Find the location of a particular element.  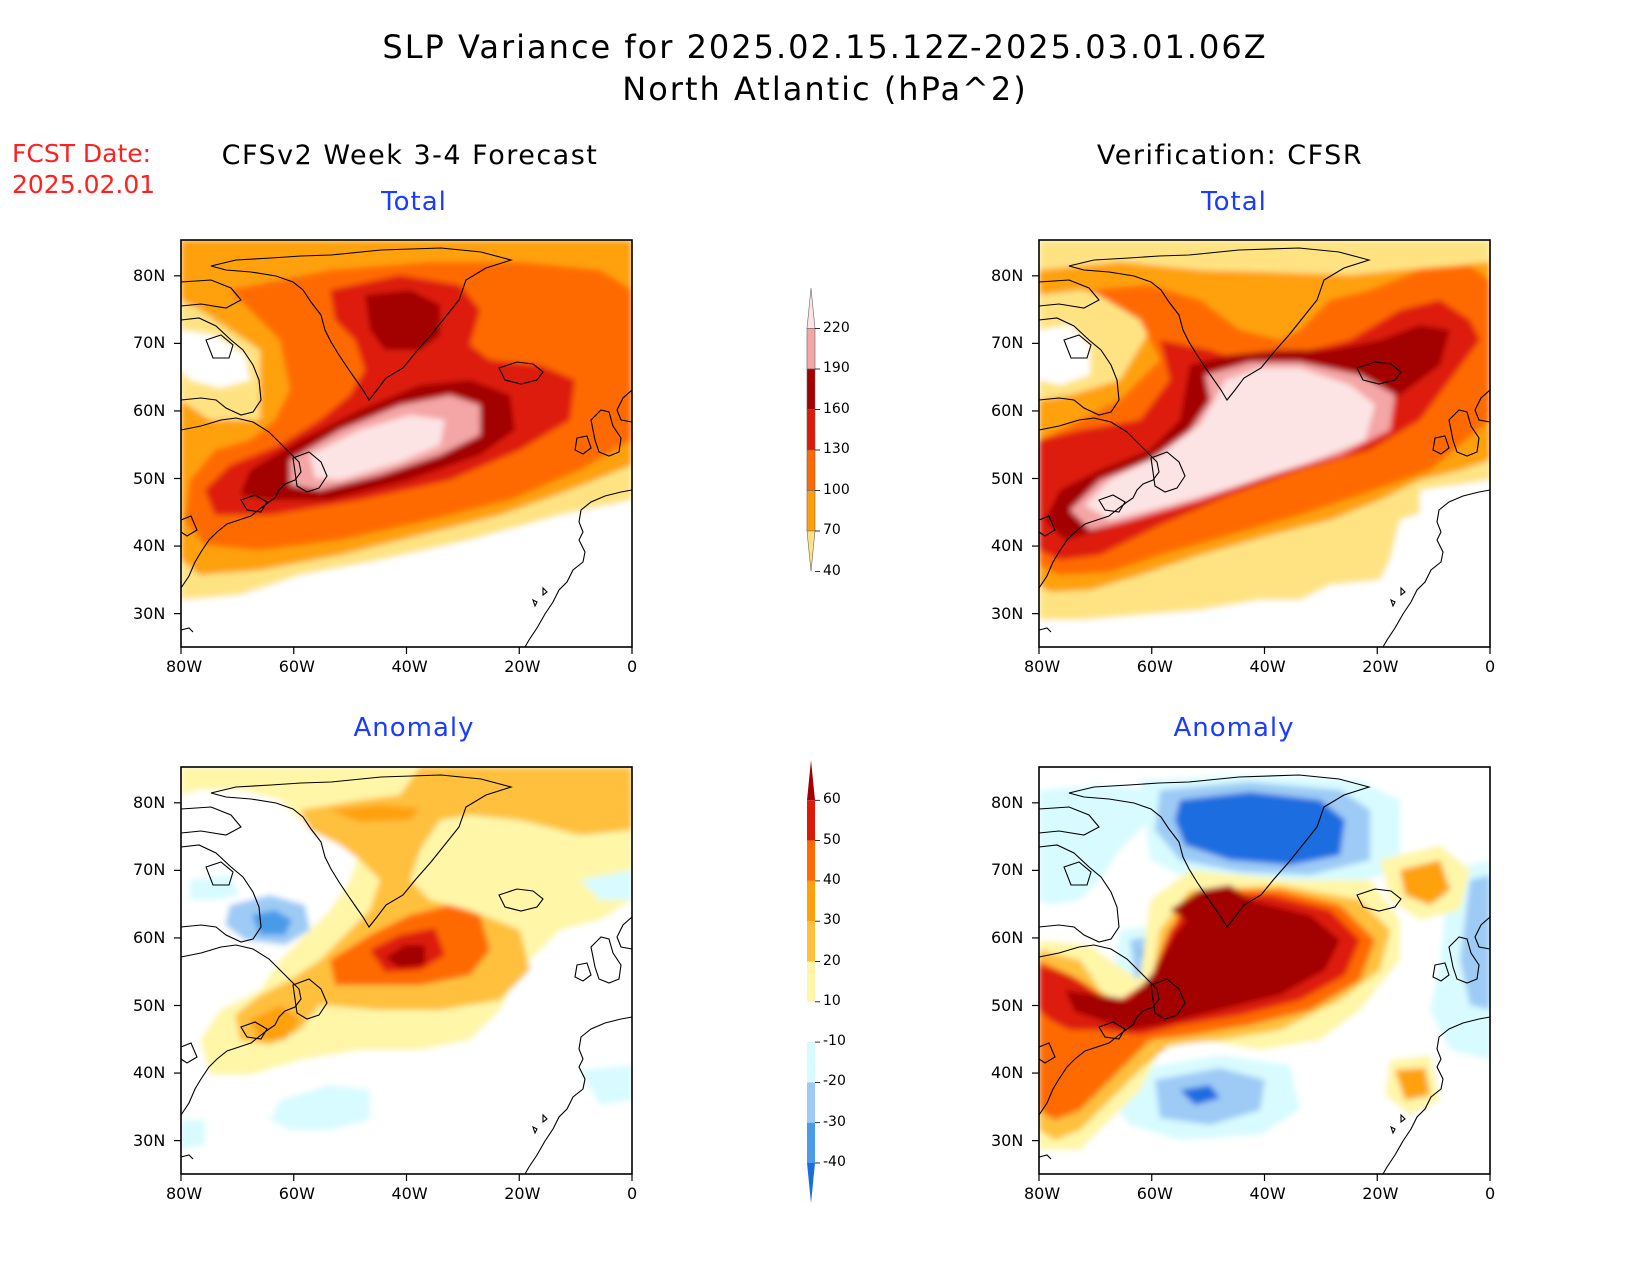

map-verification-total is located at coordinates (1264, 443).